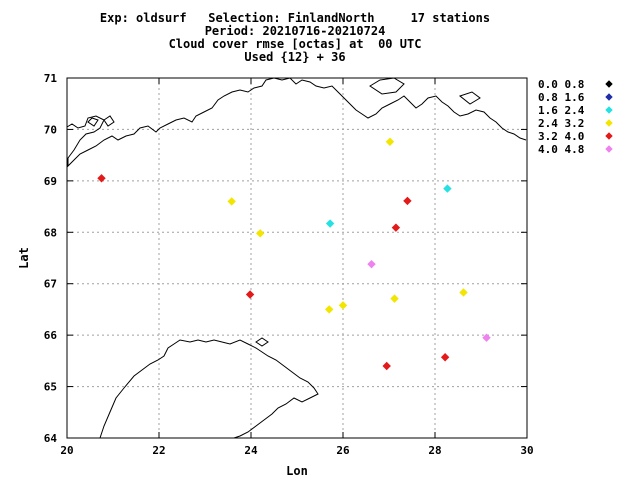 This screenshot has height=480, width=640. Describe the element at coordinates (51, 78) in the screenshot. I see `y-tick-label: 71` at that location.